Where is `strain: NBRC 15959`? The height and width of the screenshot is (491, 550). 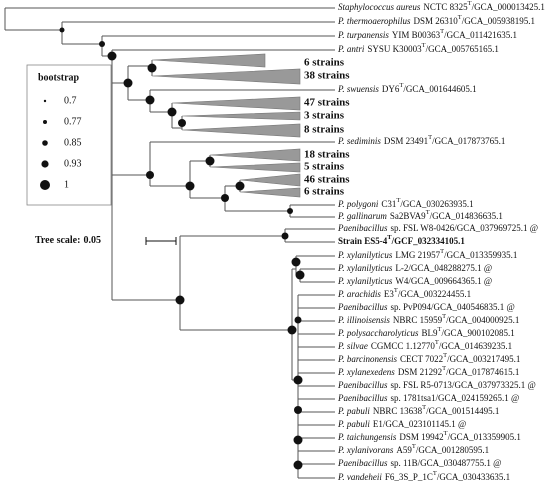
strain: NBRC 15959 is located at coordinates (418, 320).